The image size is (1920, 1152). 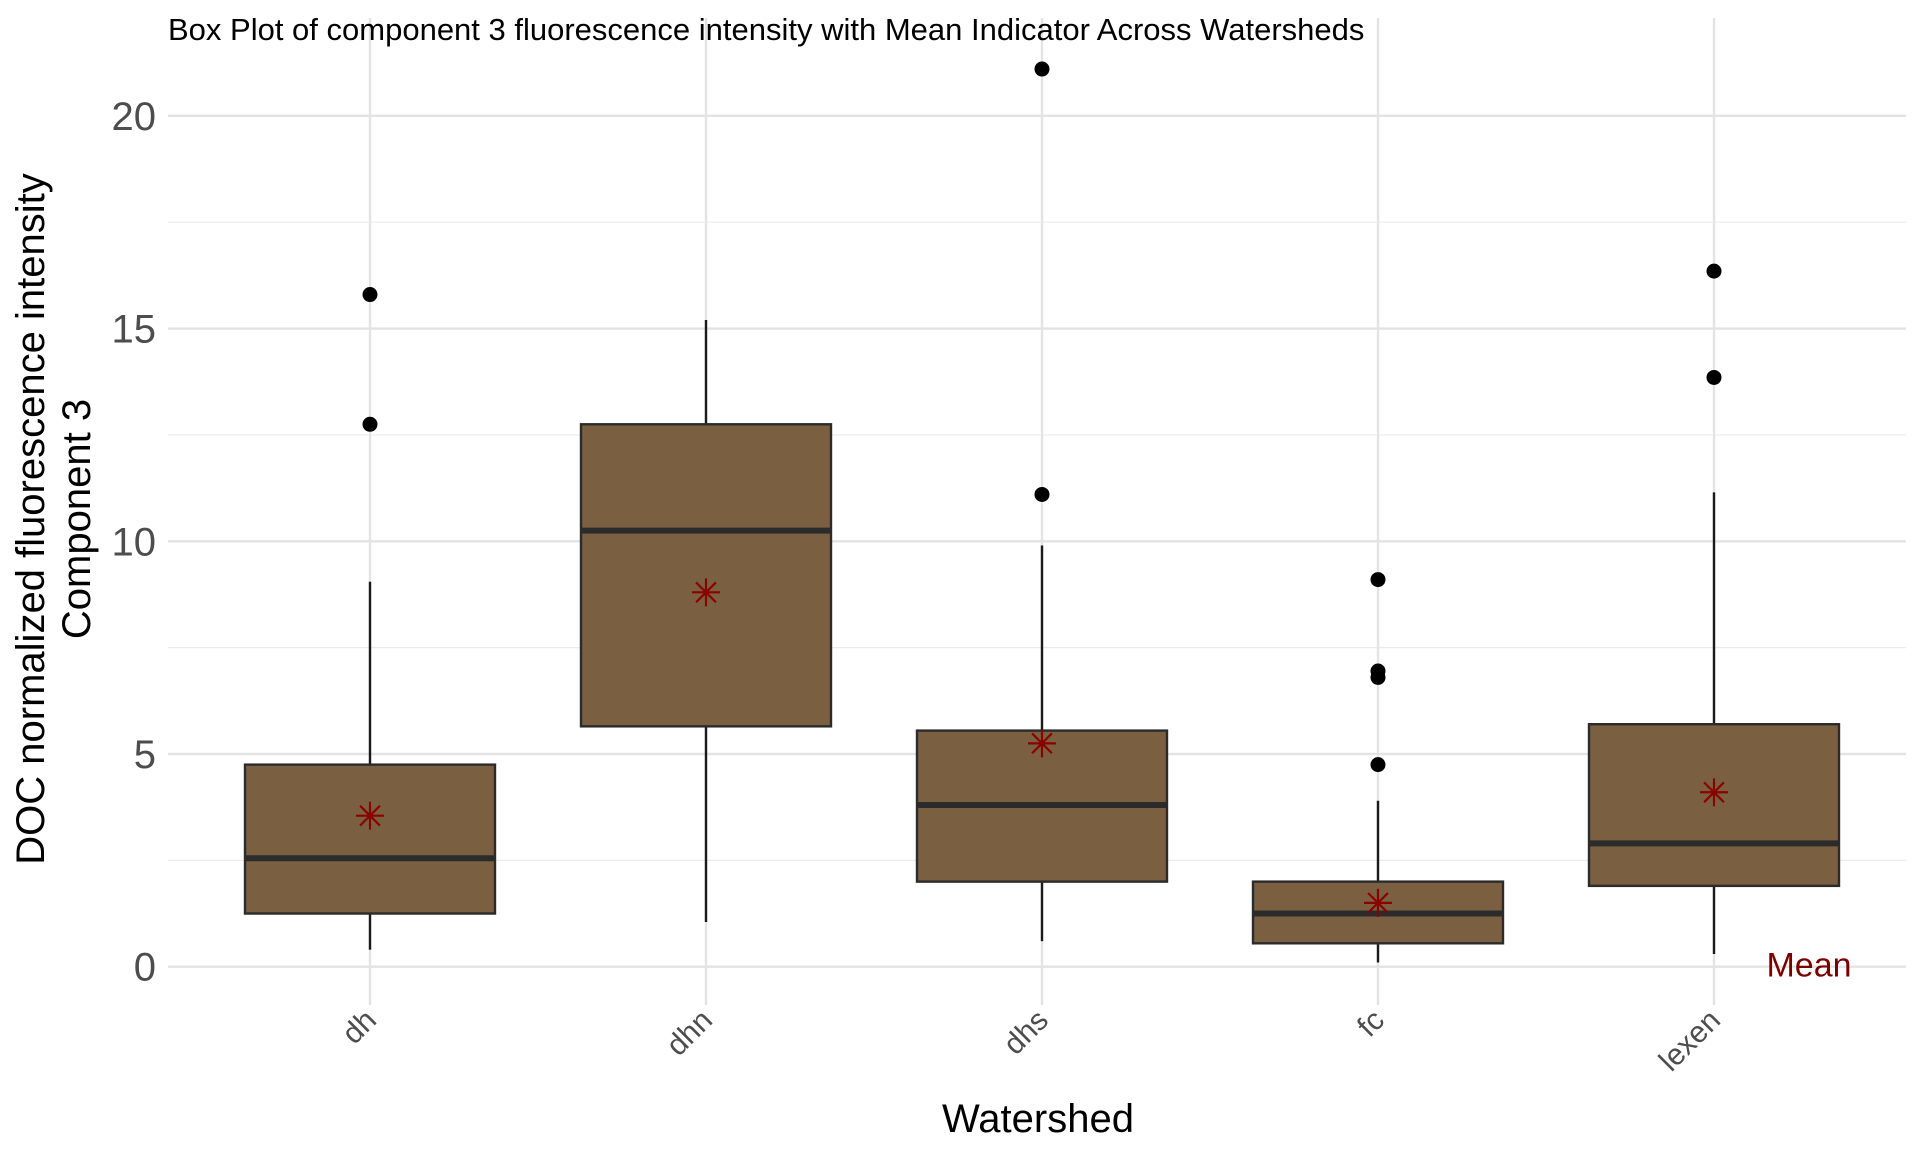 What do you see at coordinates (145, 755) in the screenshot?
I see `y-tick-label: 5` at bounding box center [145, 755].